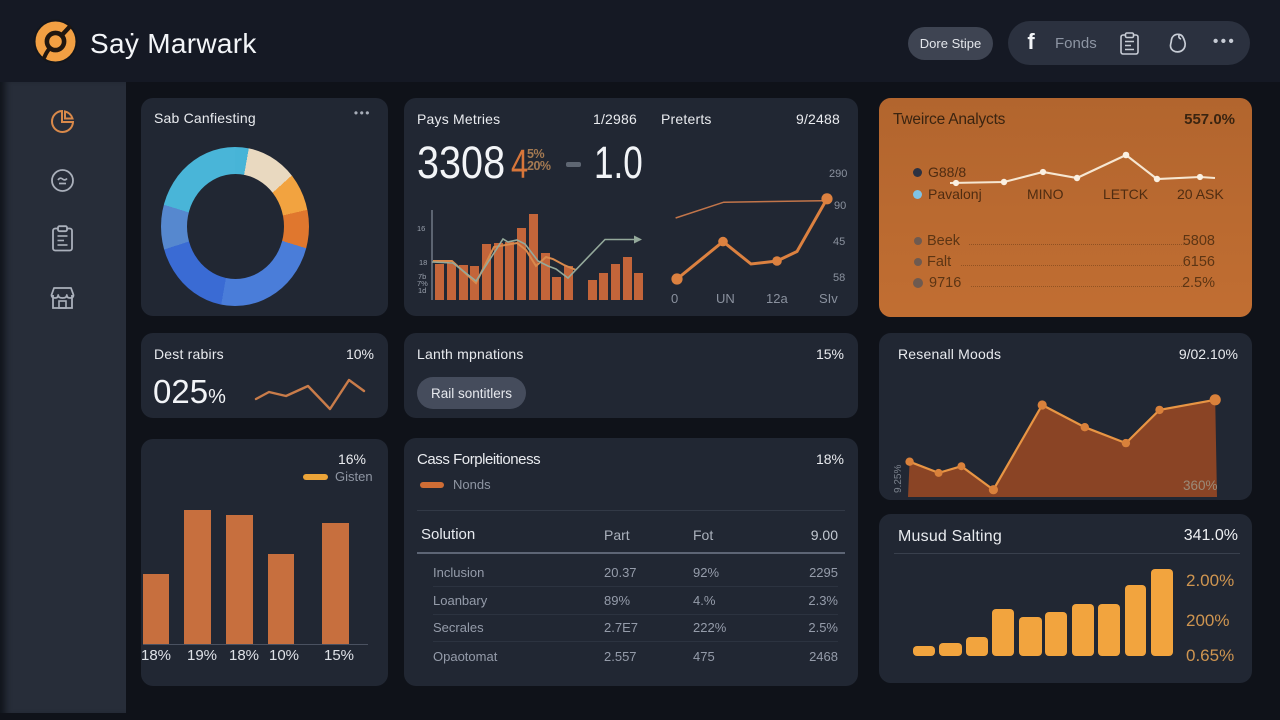 This screenshot has height=720, width=1280. What do you see at coordinates (898, 479) in the screenshot?
I see `svg-text: 9.25%` at bounding box center [898, 479].